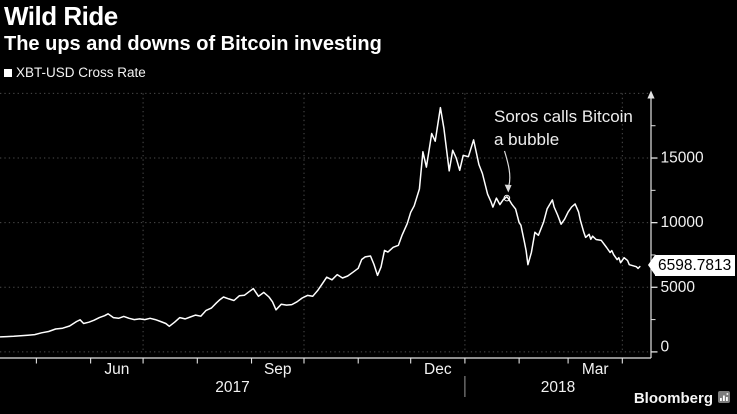  Describe the element at coordinates (507, 168) in the screenshot. I see `annotation-arrow` at that location.